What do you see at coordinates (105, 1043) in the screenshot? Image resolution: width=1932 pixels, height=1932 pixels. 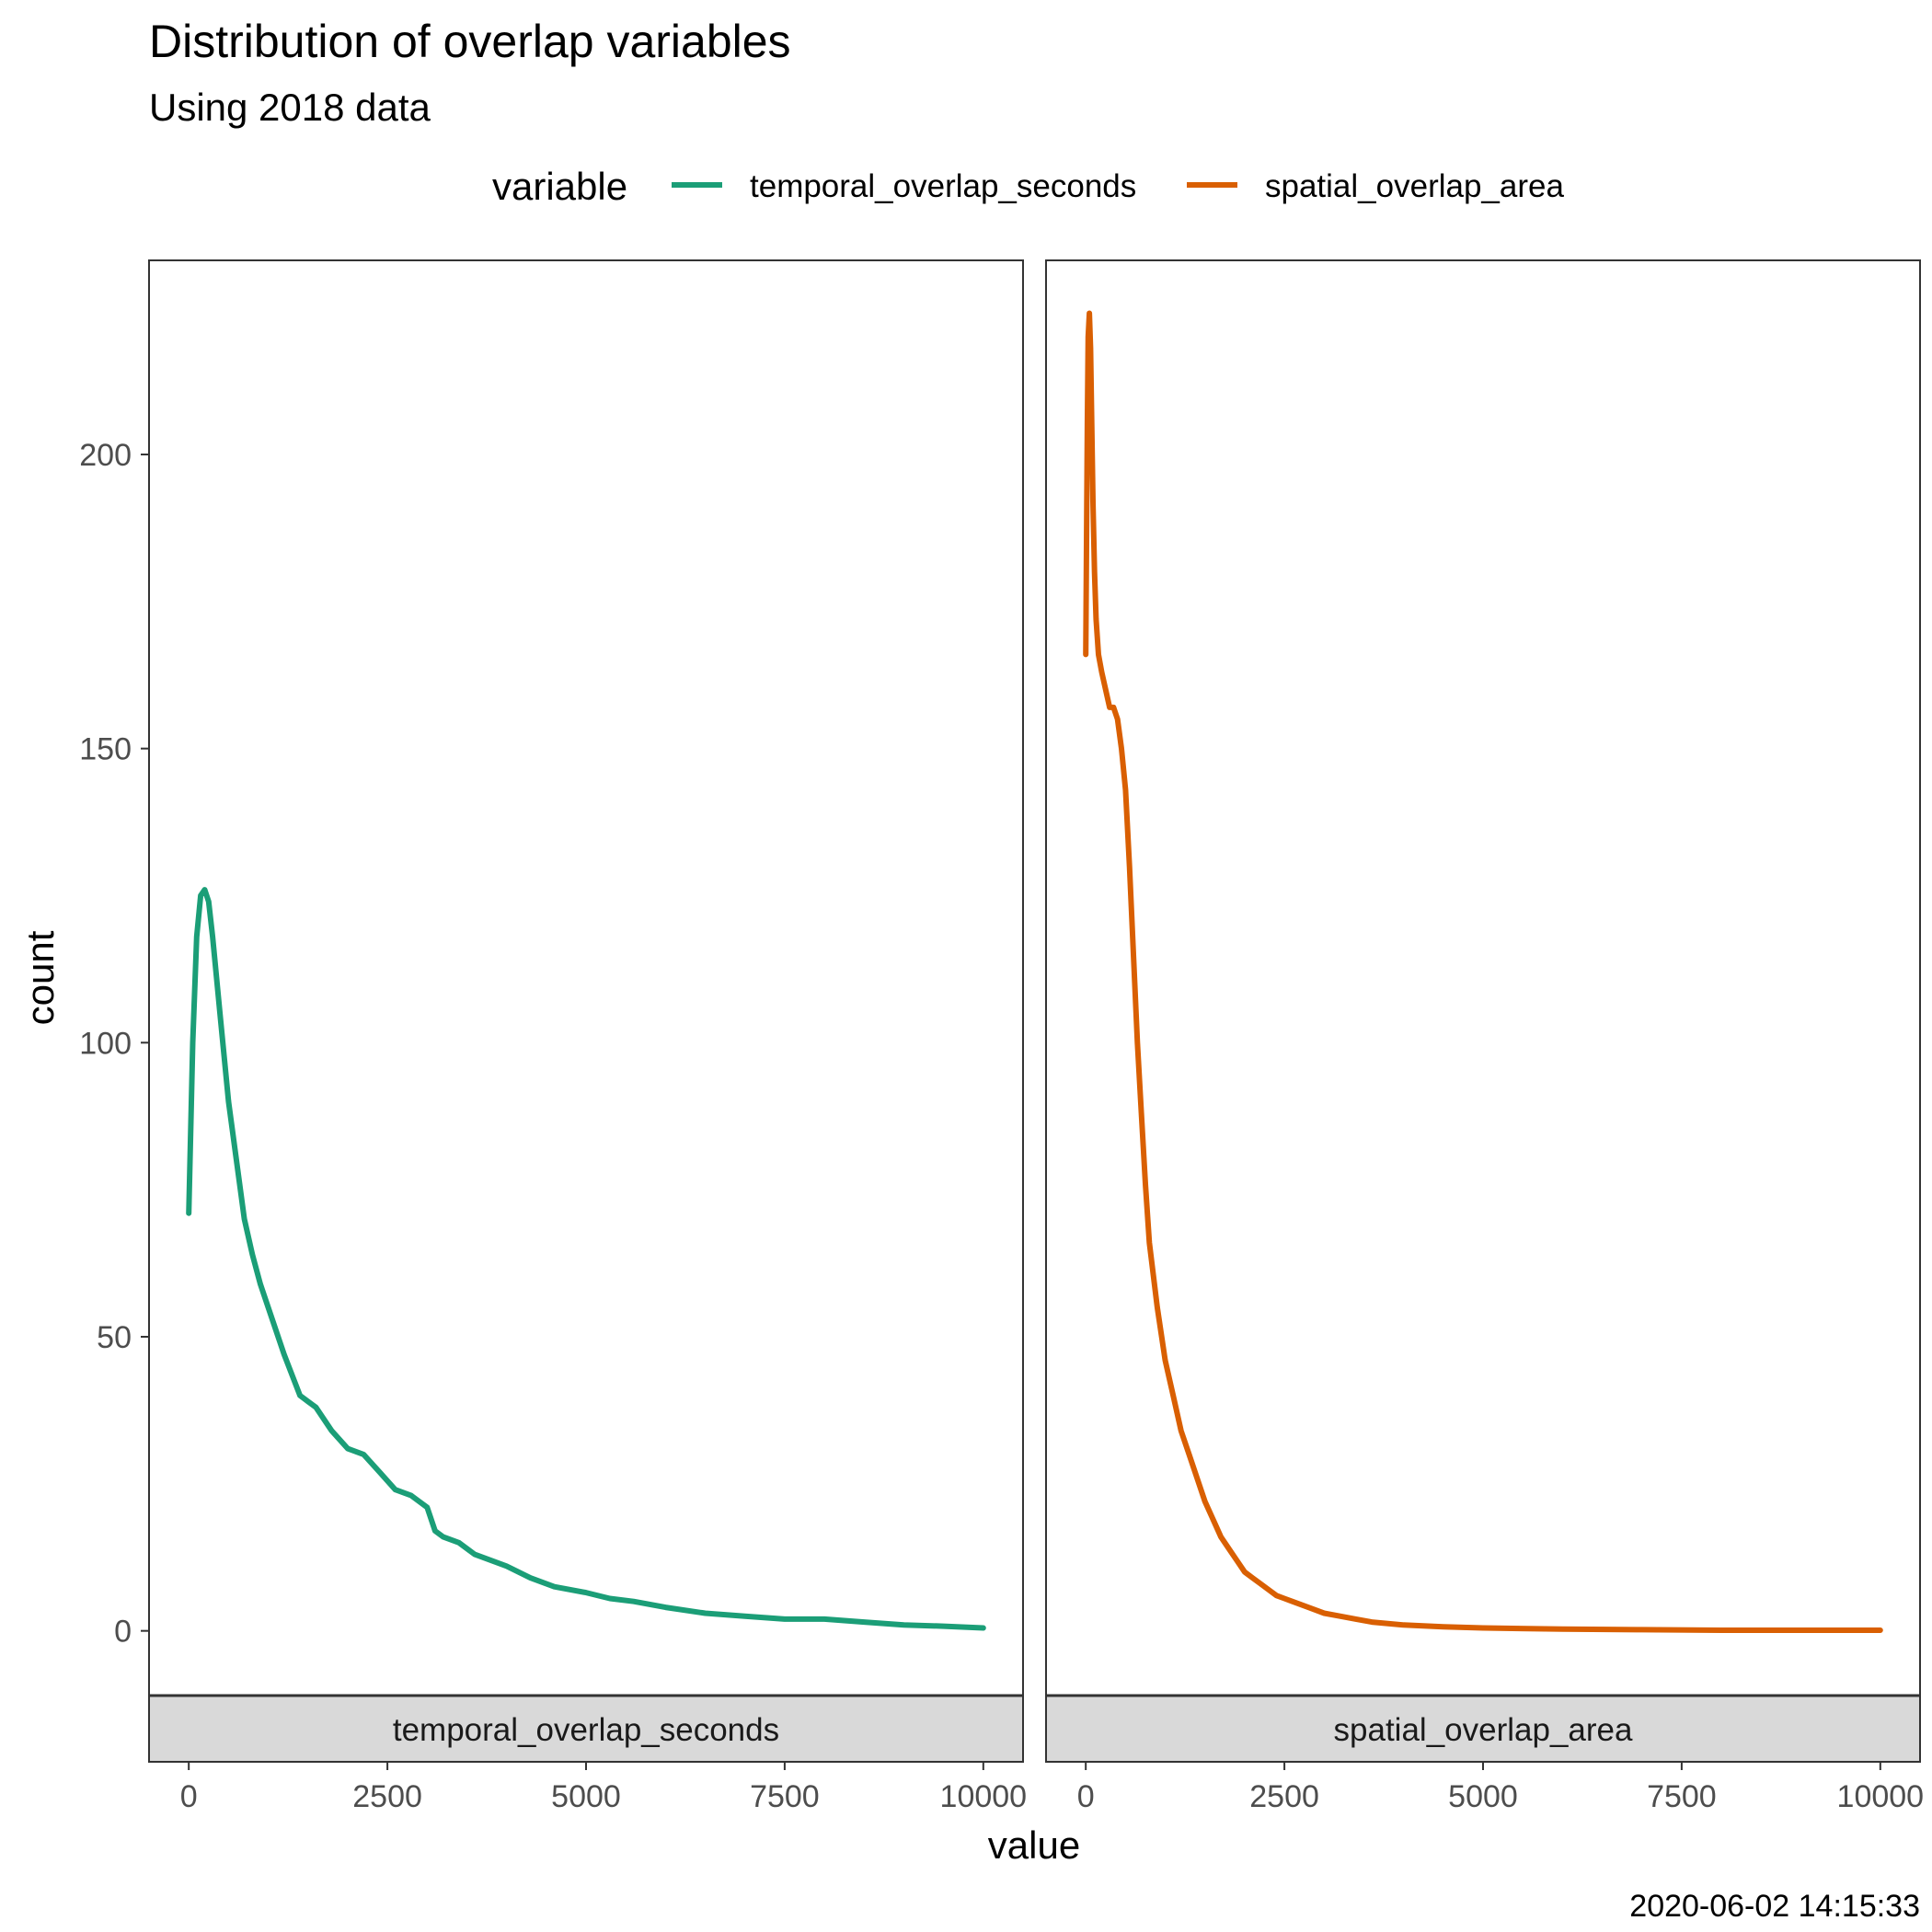 I see `y-tick-label: 100` at bounding box center [105, 1043].